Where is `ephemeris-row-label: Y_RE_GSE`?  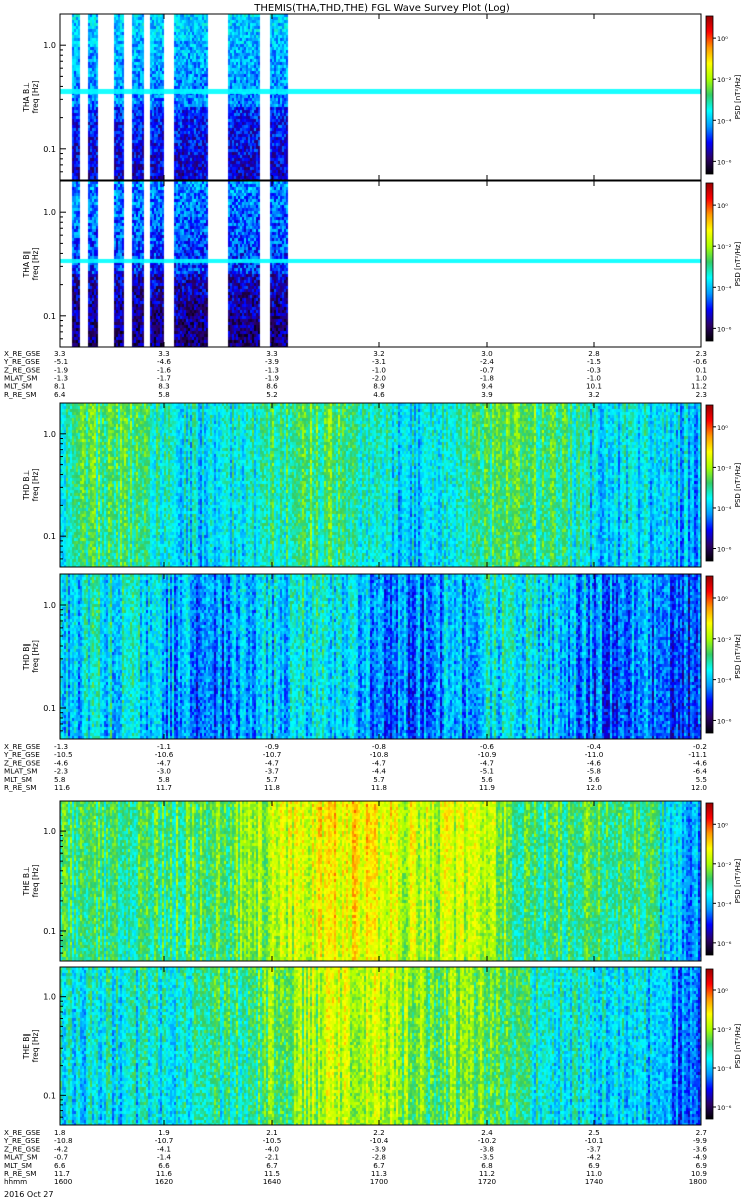 ephemeris-row-label: Y_RE_GSE is located at coordinates (21, 1140).